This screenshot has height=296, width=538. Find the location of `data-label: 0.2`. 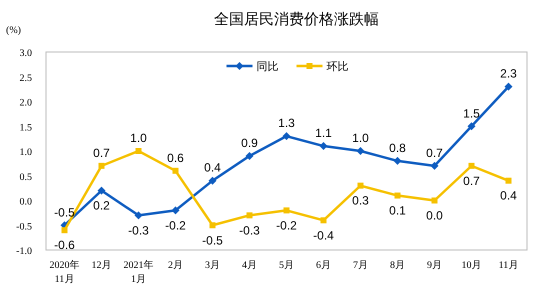

data-label: 0.2 is located at coordinates (101, 205).